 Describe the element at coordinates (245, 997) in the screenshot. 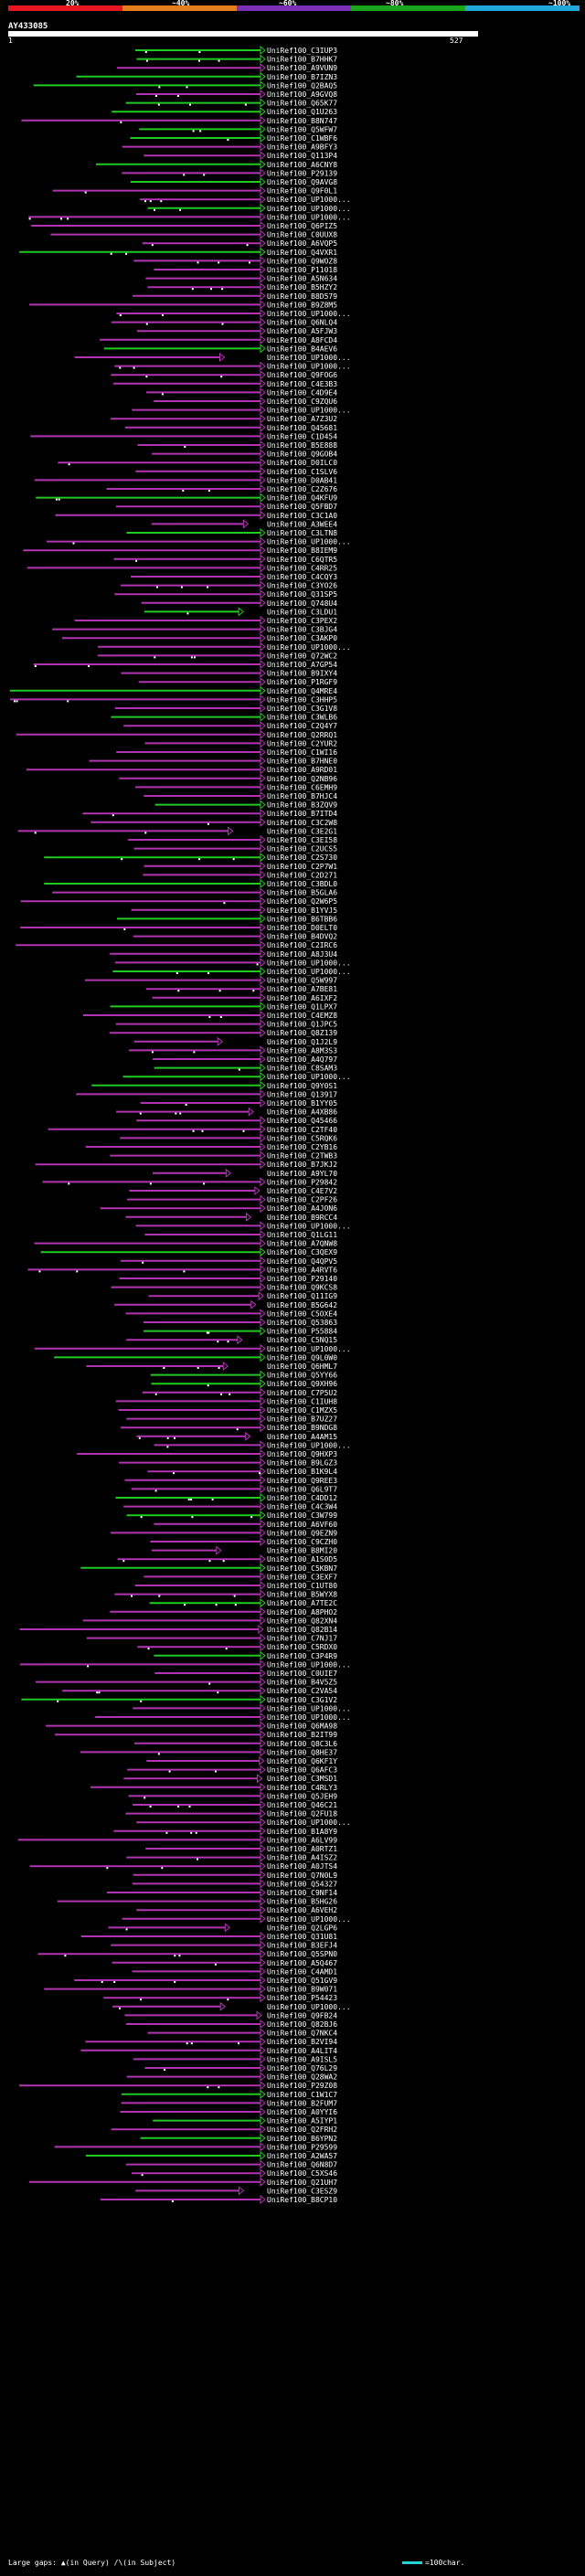

I see `hit-row: UniRef100_A6IXF2` at that location.